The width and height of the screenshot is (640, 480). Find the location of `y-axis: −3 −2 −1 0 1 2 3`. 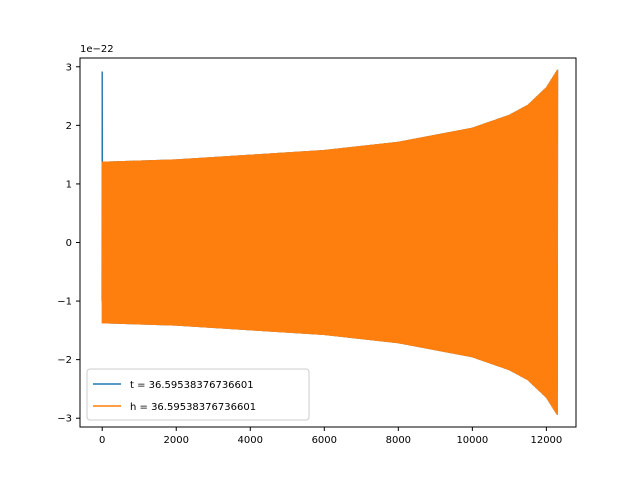

y-axis: −3 −2 −1 0 1 2 3 is located at coordinates (68, 243).